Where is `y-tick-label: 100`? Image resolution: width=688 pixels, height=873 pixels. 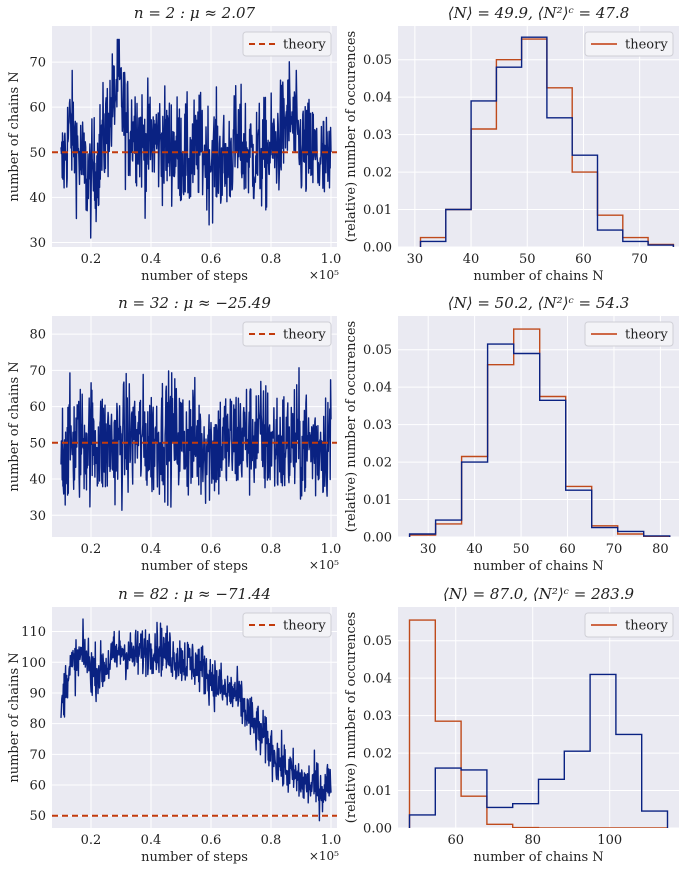
y-tick-label: 100 is located at coordinates (33, 663).